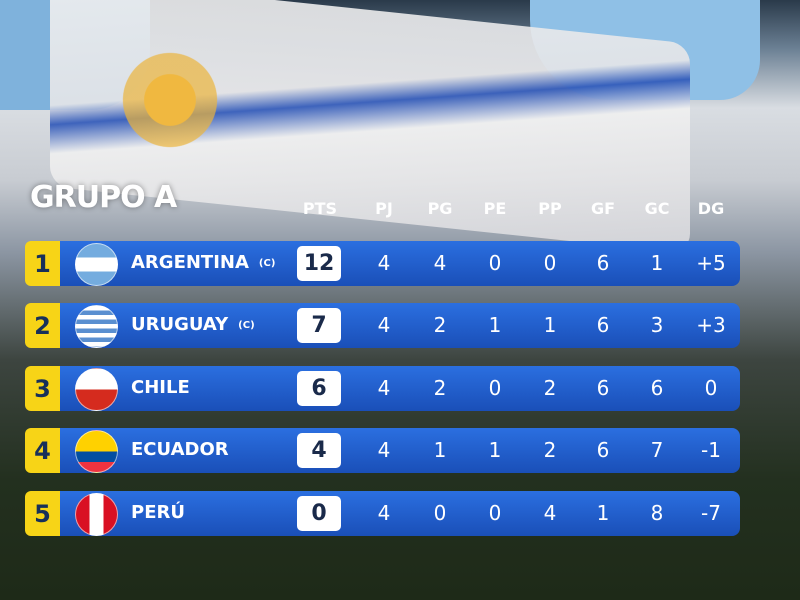 The height and width of the screenshot is (600, 800). Describe the element at coordinates (96, 264) in the screenshot. I see `argentina-flag-icon` at that location.